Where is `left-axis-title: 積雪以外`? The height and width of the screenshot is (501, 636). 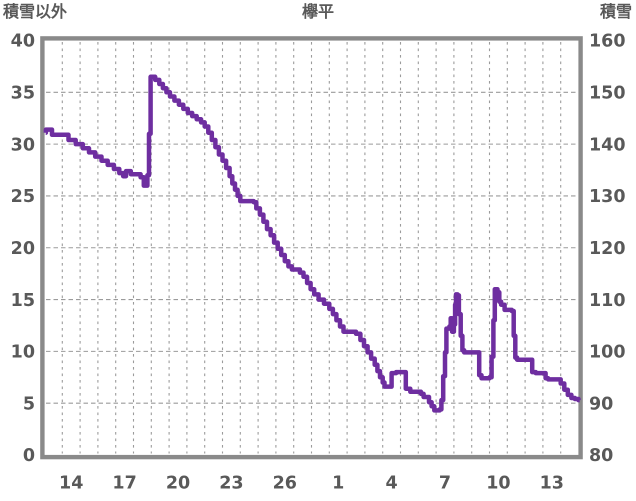 left-axis-title: 積雪以外 is located at coordinates (35, 11).